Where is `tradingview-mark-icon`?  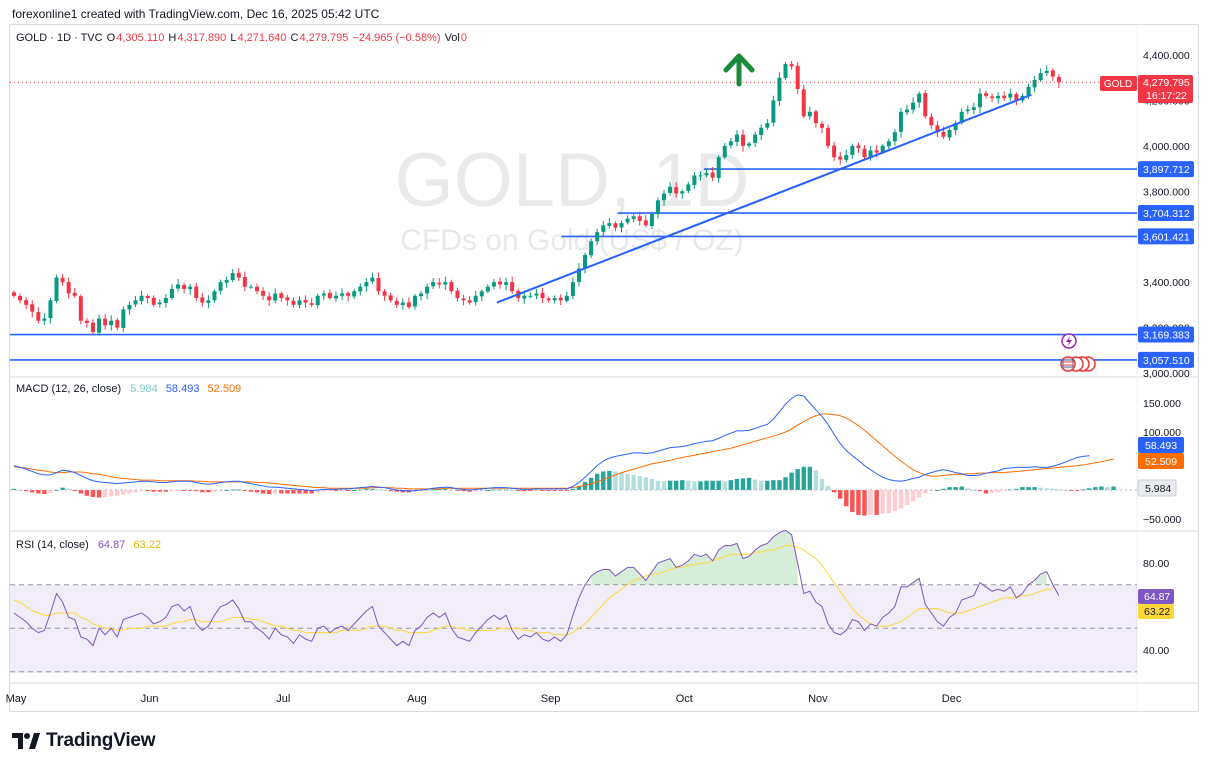
tradingview-mark-icon is located at coordinates (26, 741).